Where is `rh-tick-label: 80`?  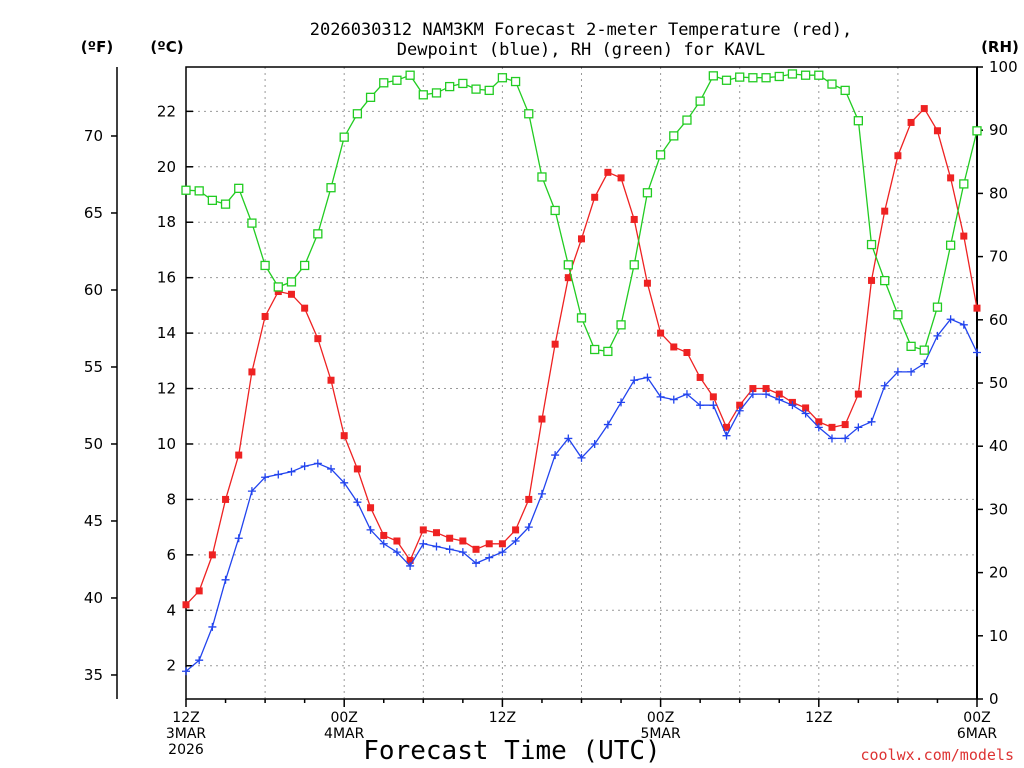 rh-tick-label: 80 is located at coordinates (998, 193).